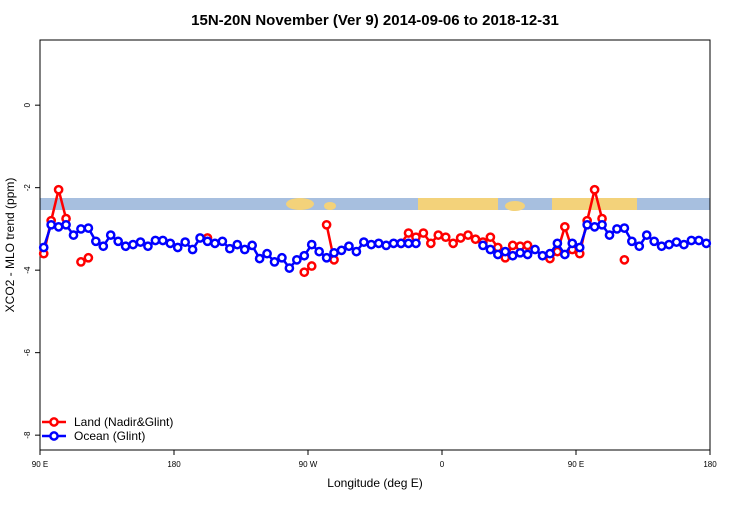 Image resolution: width=750 pixels, height=505 pixels. I want to click on x-axis-label: Longitude (deg E), so click(374, 483).